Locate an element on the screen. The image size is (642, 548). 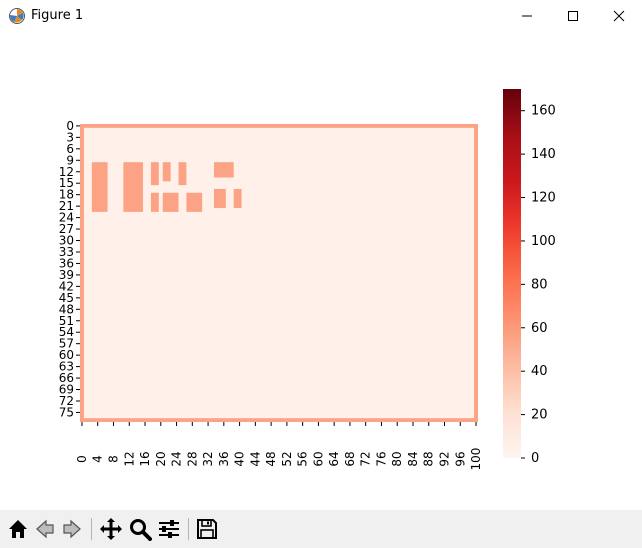
y-tick-label: 48 is located at coordinates (66, 309).